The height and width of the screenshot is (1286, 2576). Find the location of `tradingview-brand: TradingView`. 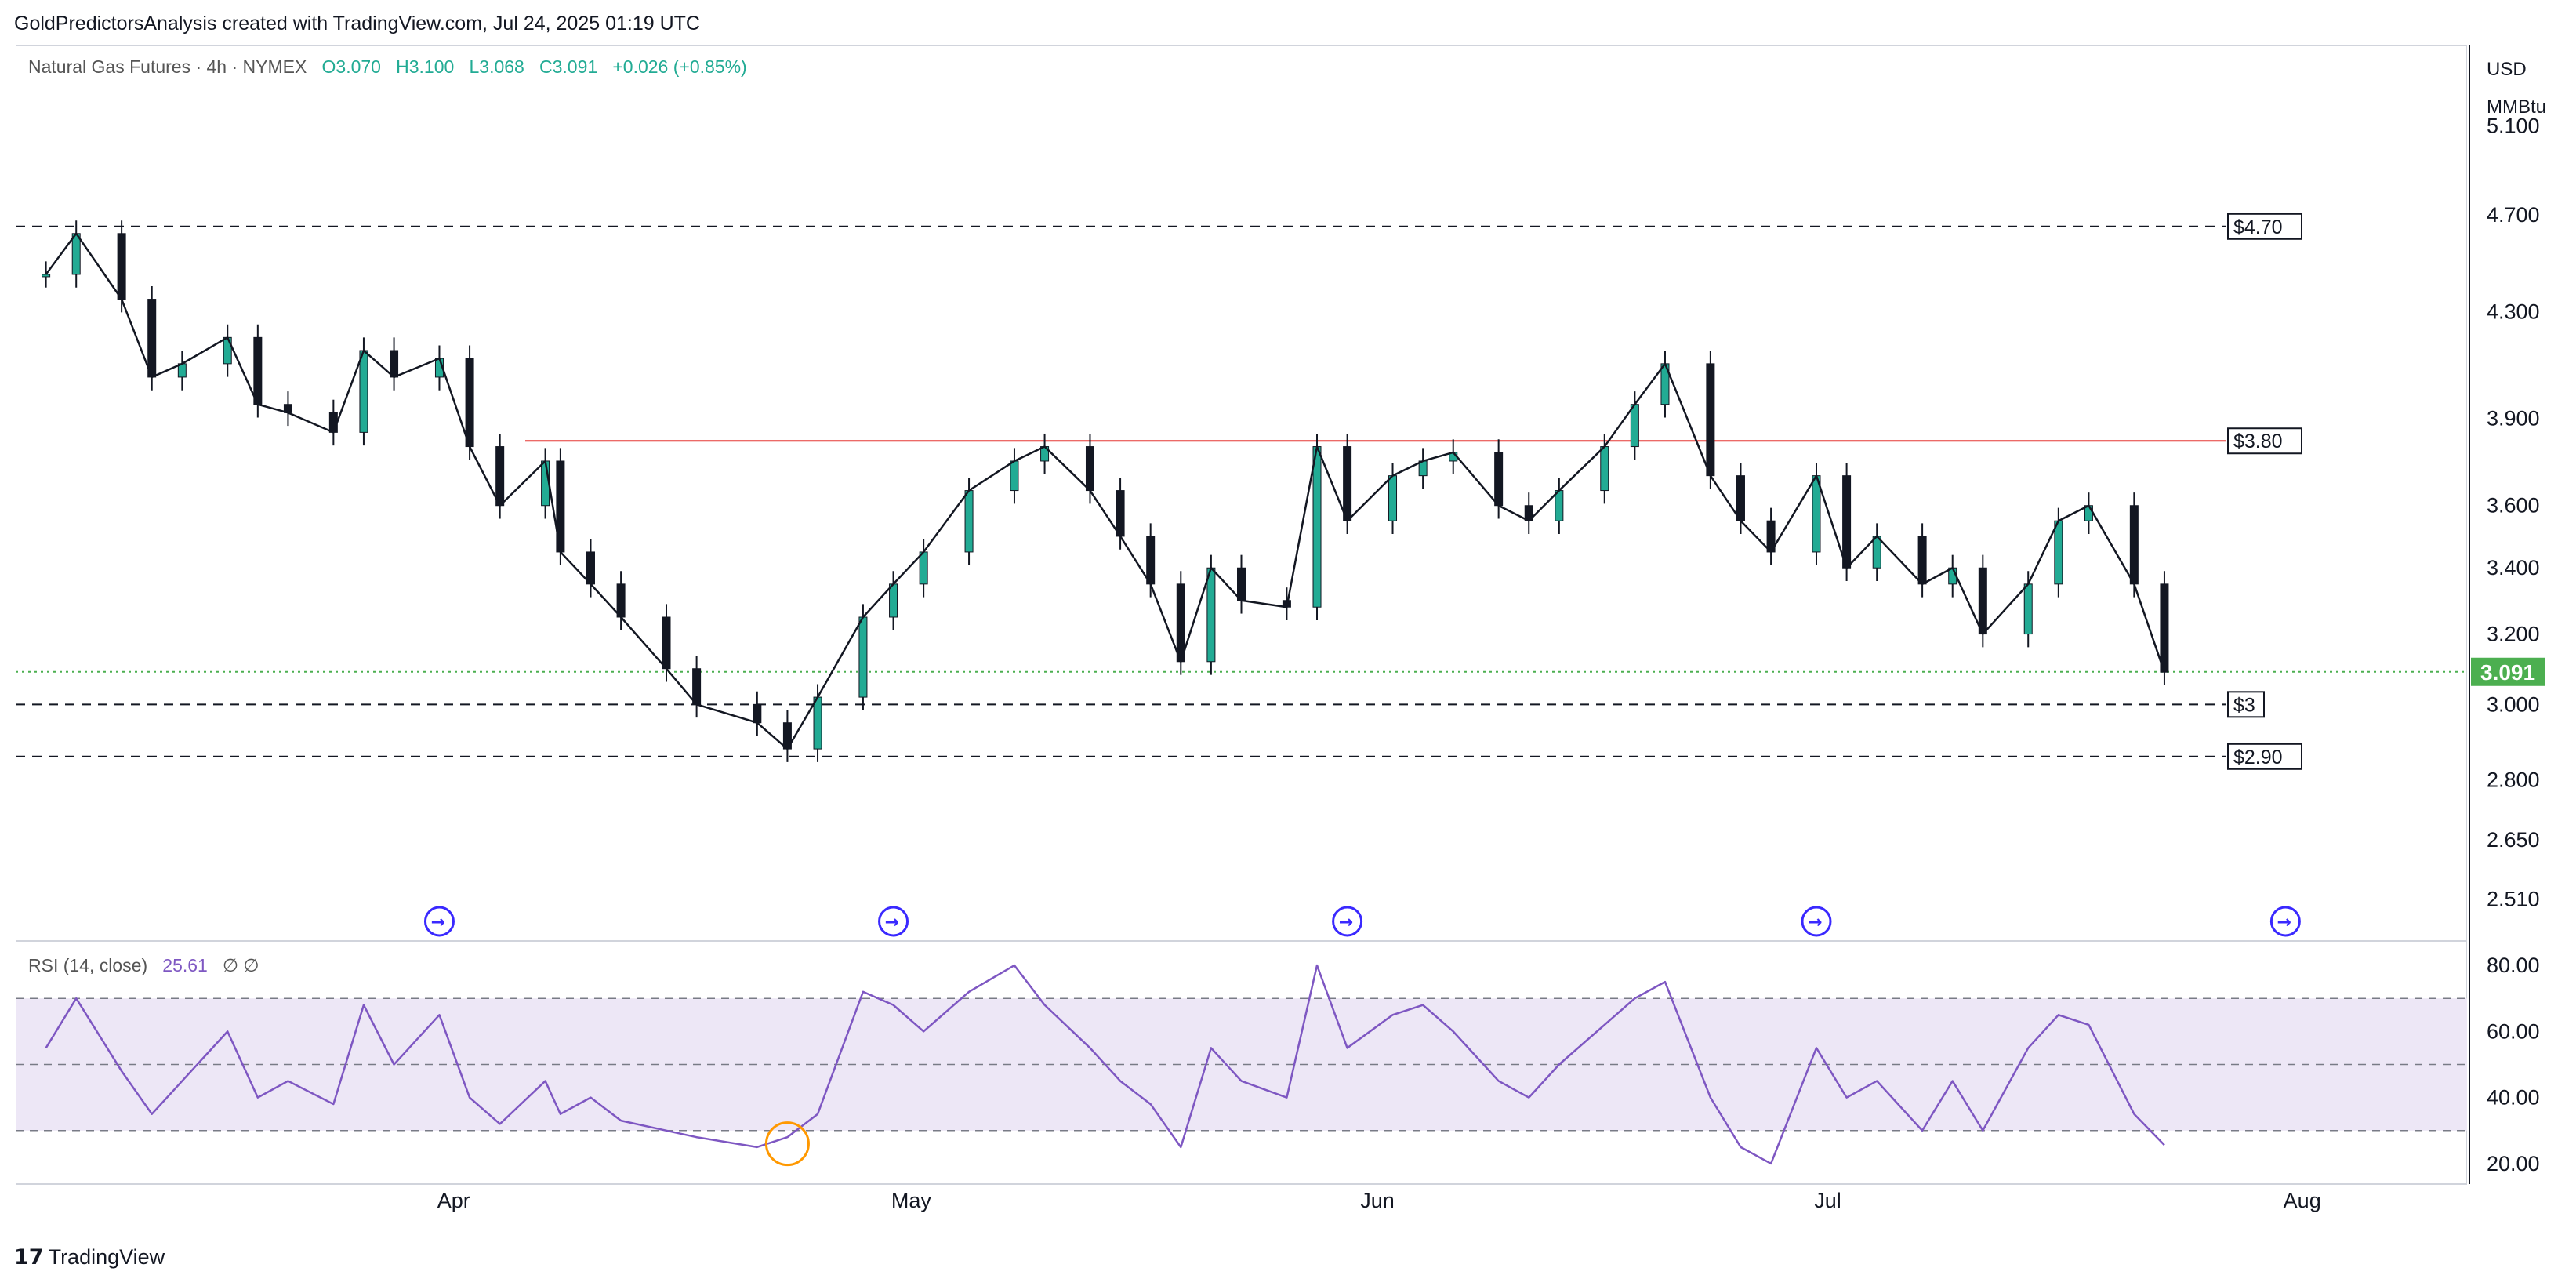

tradingview-brand: TradingView is located at coordinates (107, 1257).